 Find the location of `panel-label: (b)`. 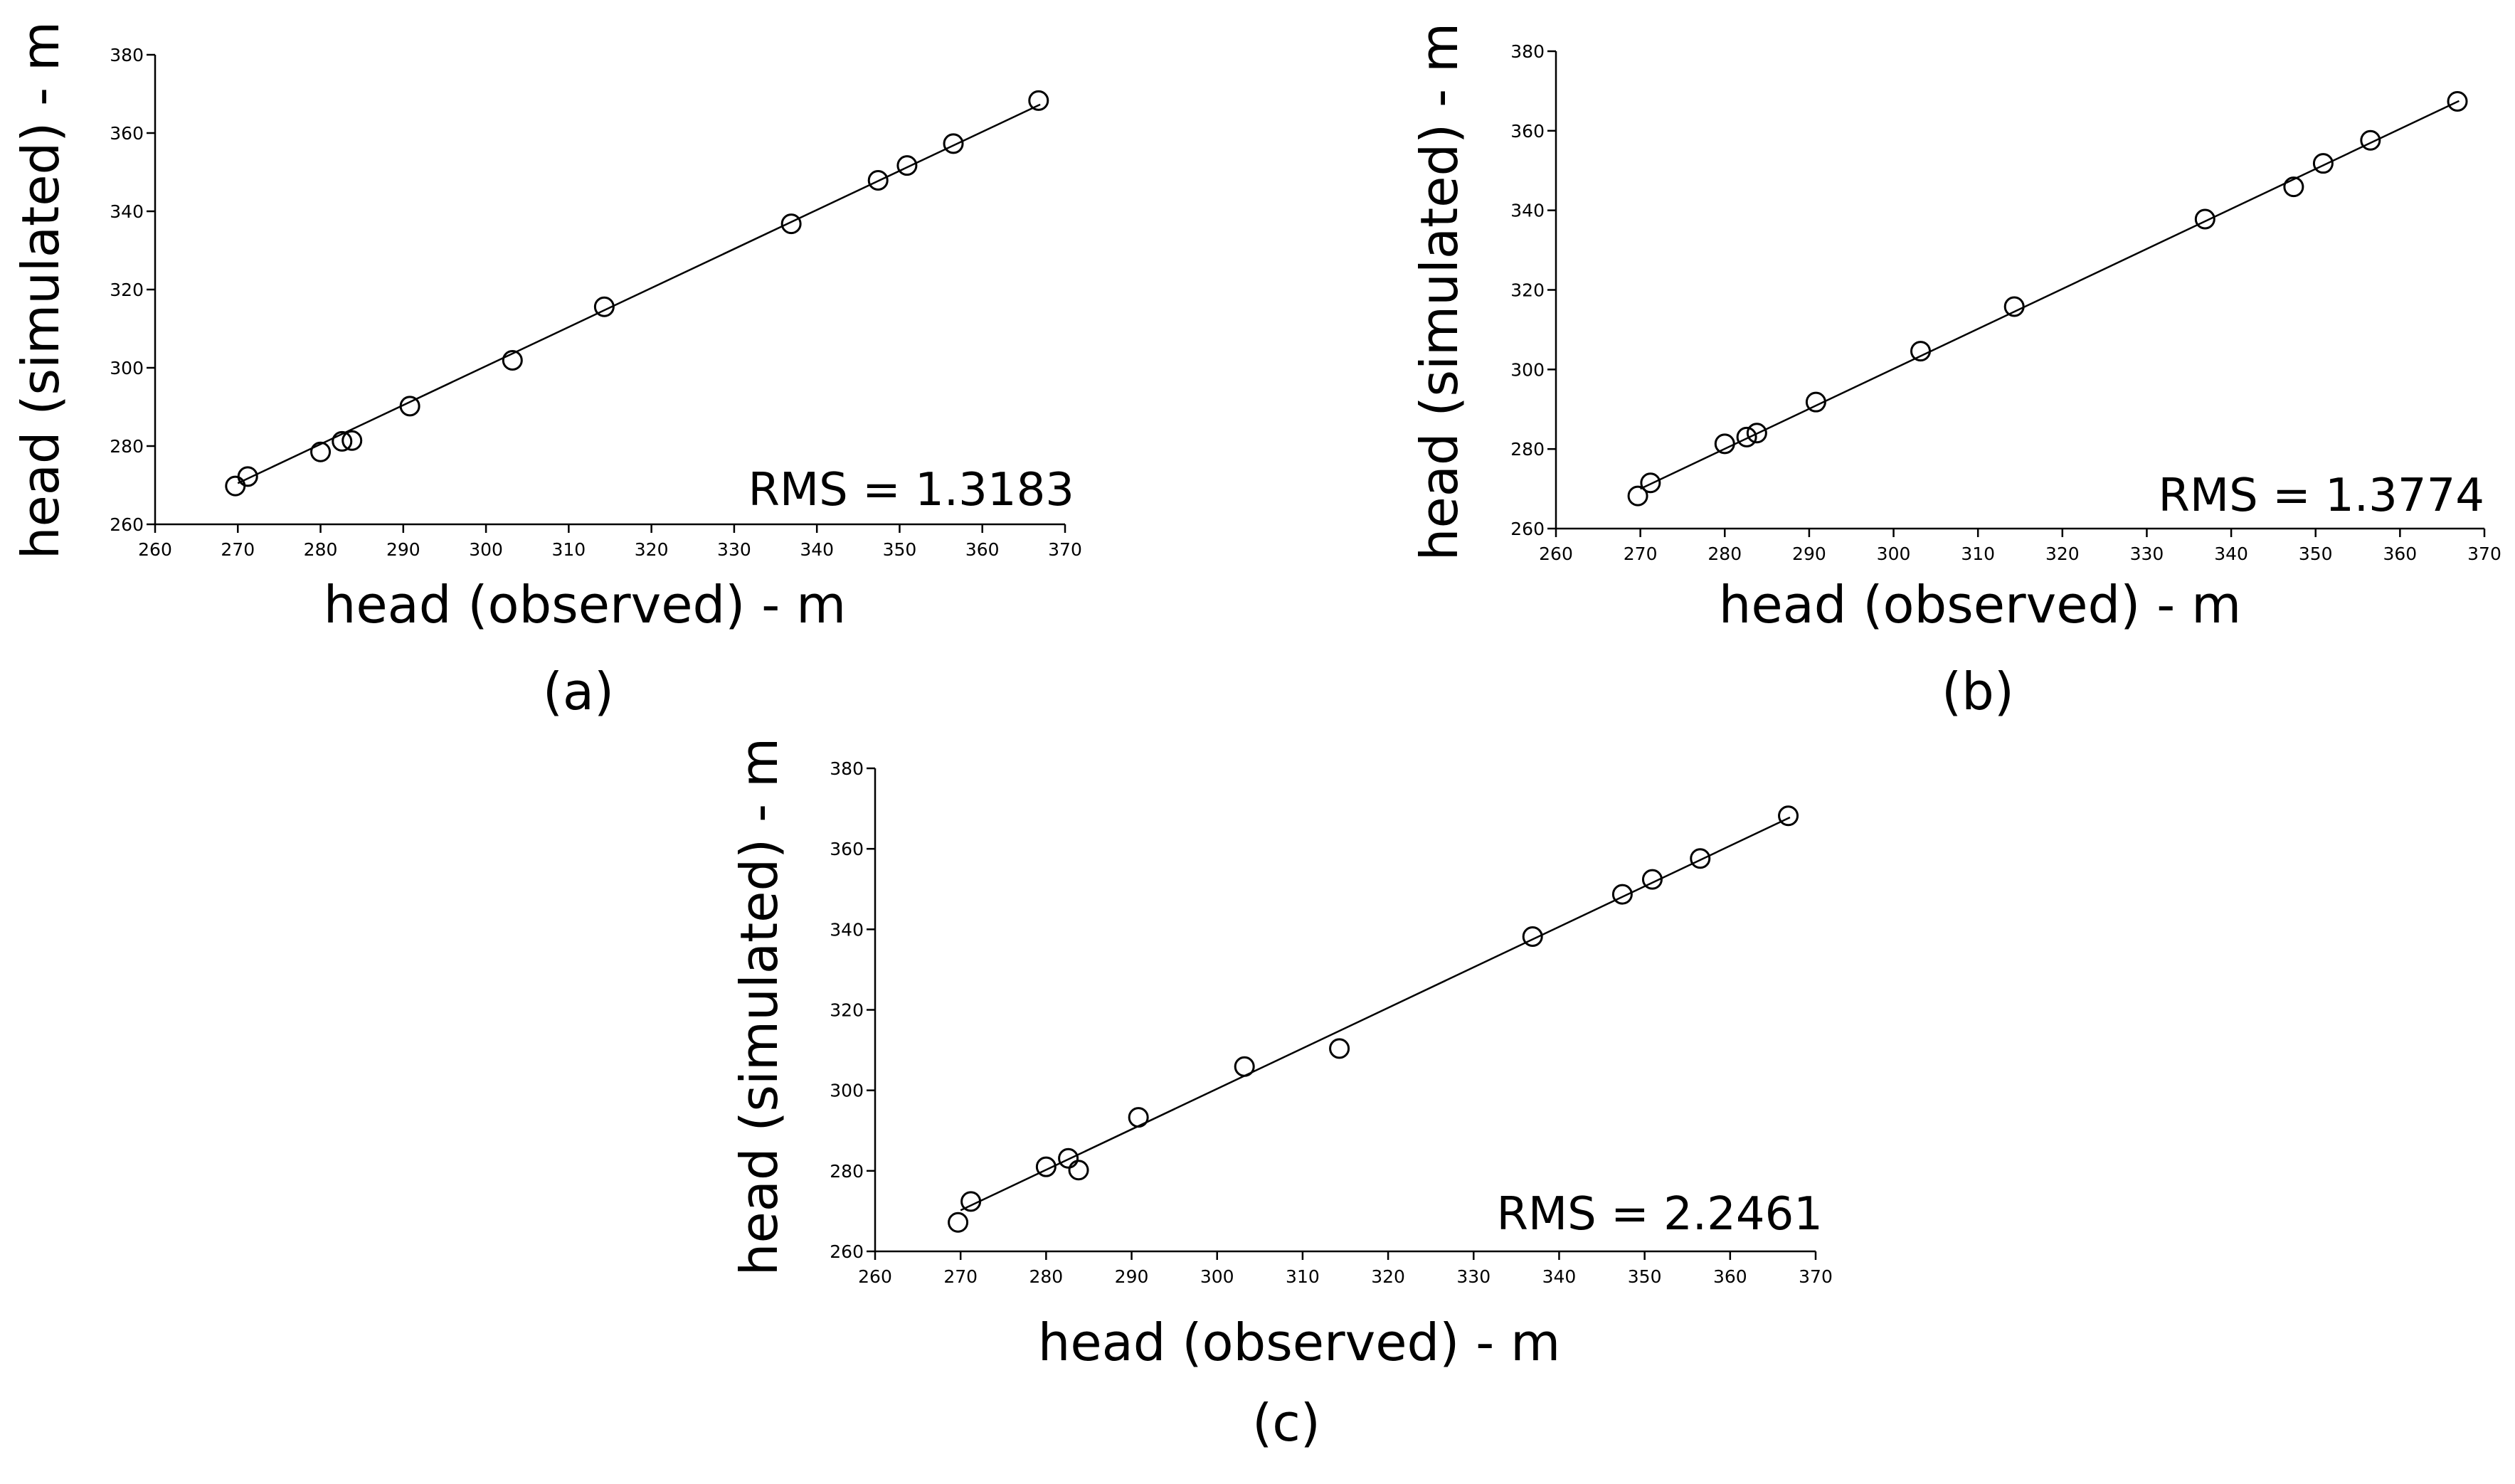

panel-label: (b) is located at coordinates (1978, 691).